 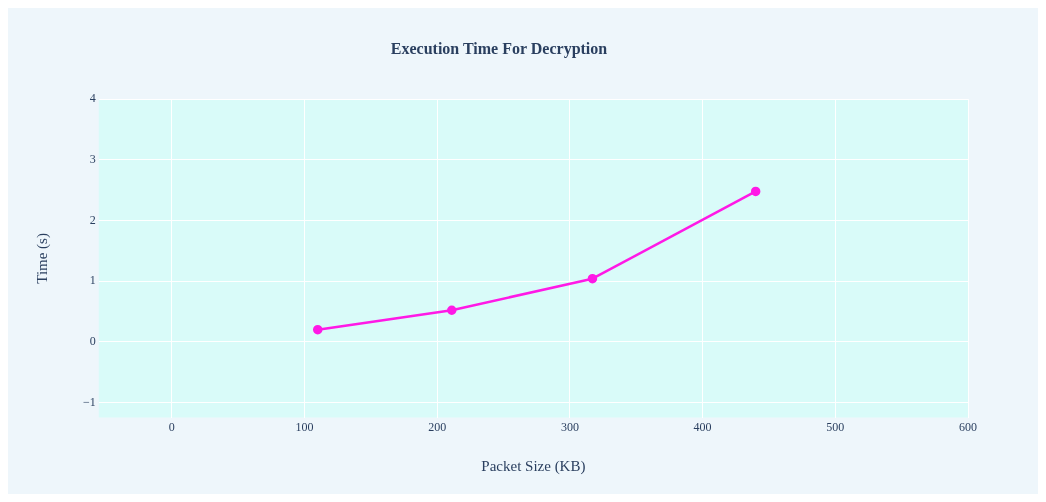 What do you see at coordinates (437, 426) in the screenshot?
I see `x-tick-label: 200` at bounding box center [437, 426].